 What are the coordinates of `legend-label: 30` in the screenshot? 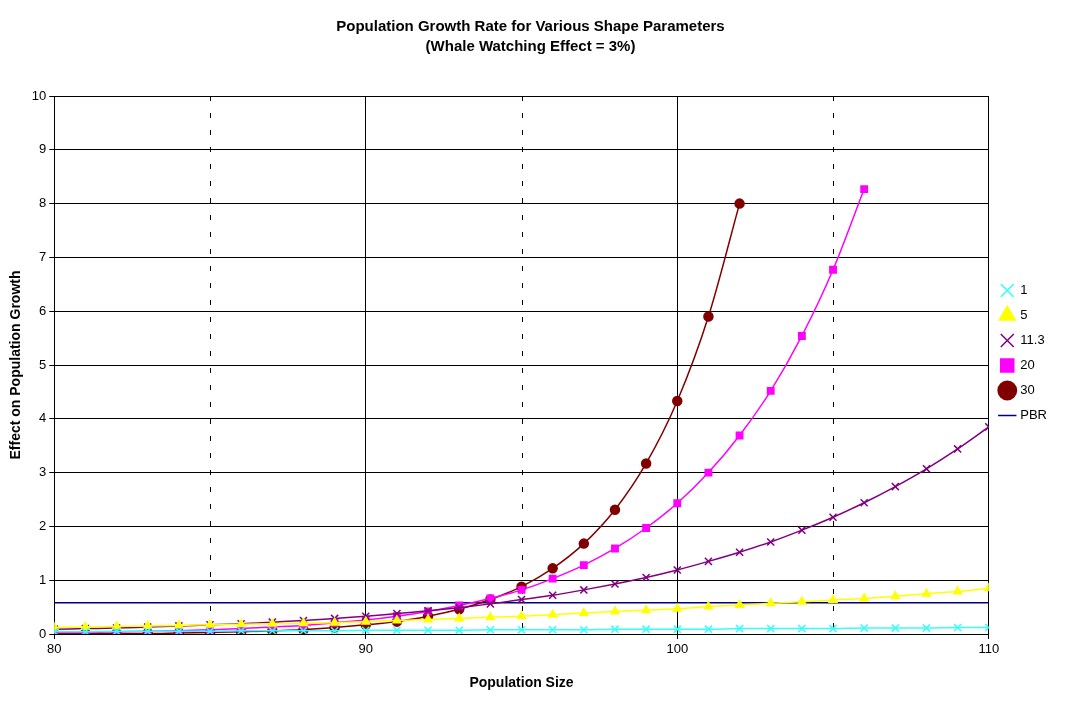 It's located at (1027, 390).